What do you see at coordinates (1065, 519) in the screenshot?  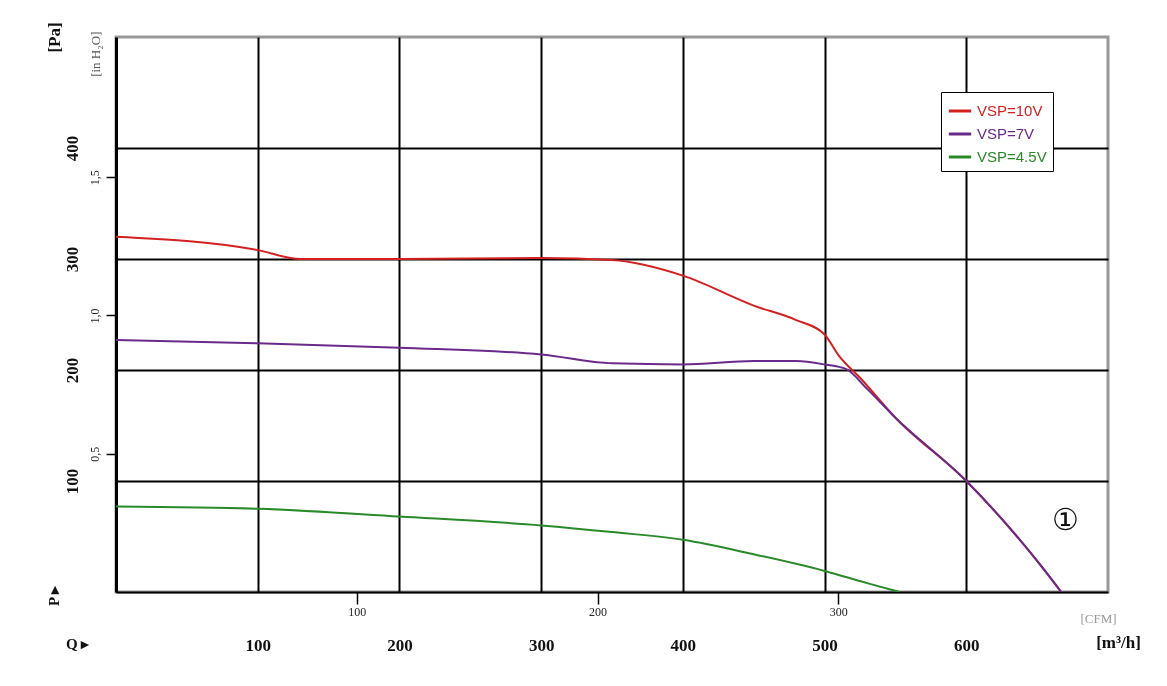 I see `annotation: ①` at bounding box center [1065, 519].